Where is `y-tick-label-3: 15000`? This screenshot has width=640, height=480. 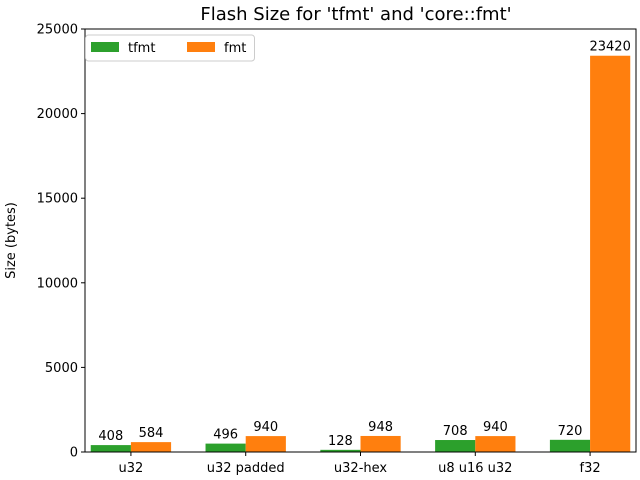
y-tick-label-3: 15000 is located at coordinates (57, 199).